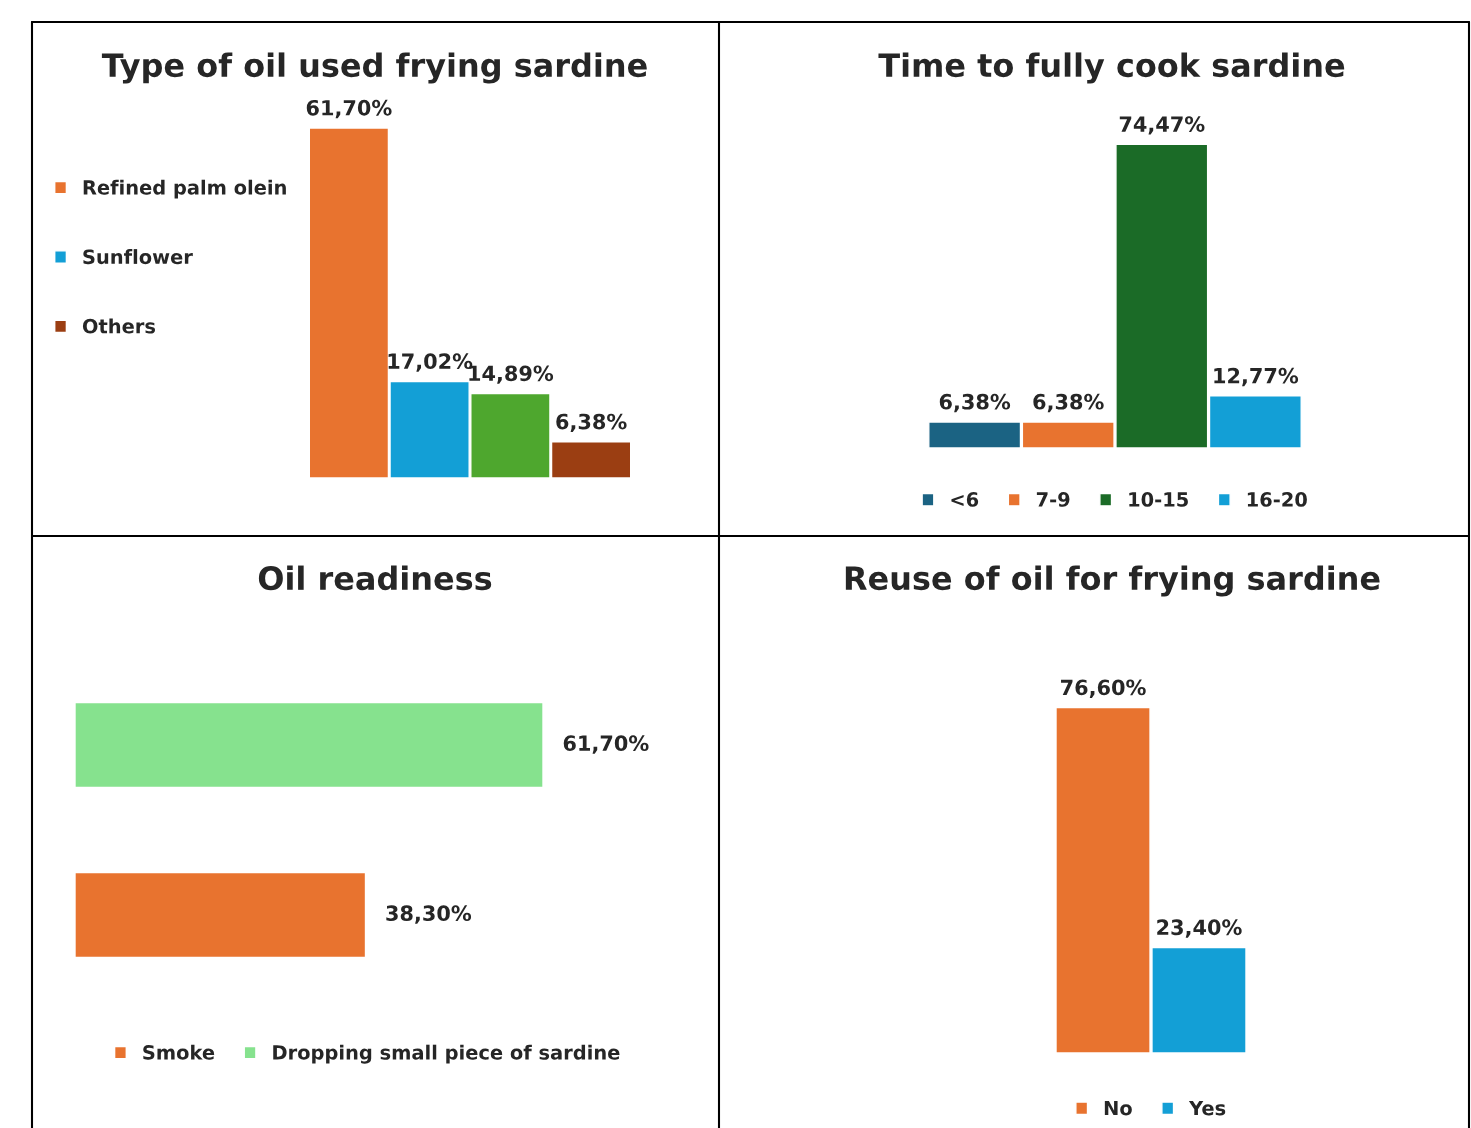  I want to click on legend-label: 10-15, so click(1158, 499).